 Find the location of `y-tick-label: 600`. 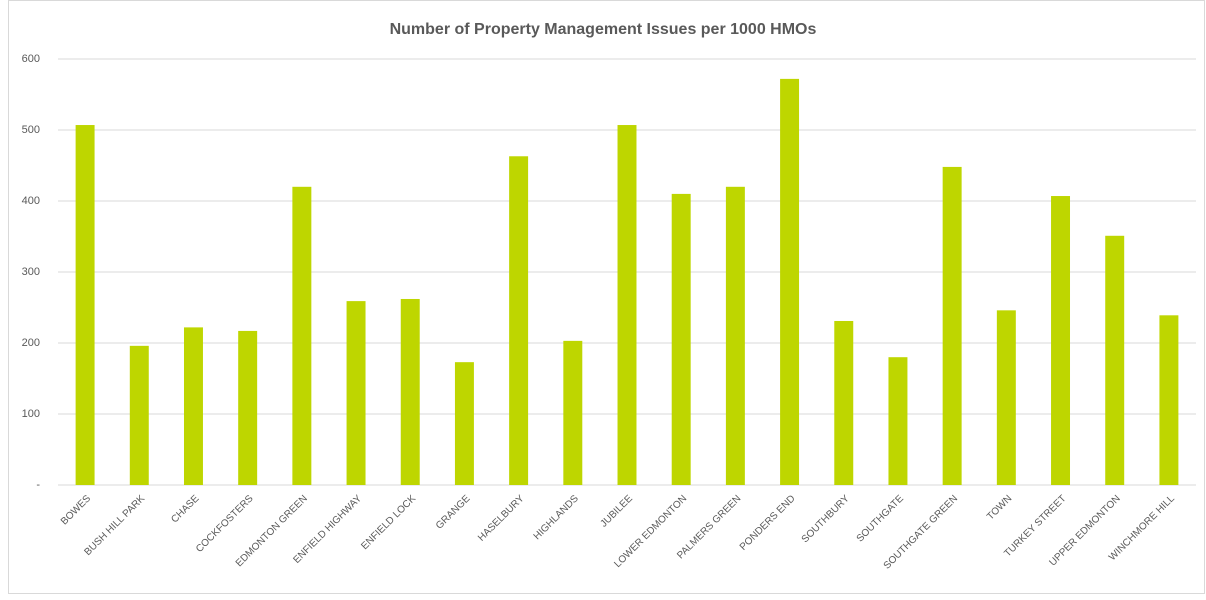

y-tick-label: 600 is located at coordinates (31, 59).